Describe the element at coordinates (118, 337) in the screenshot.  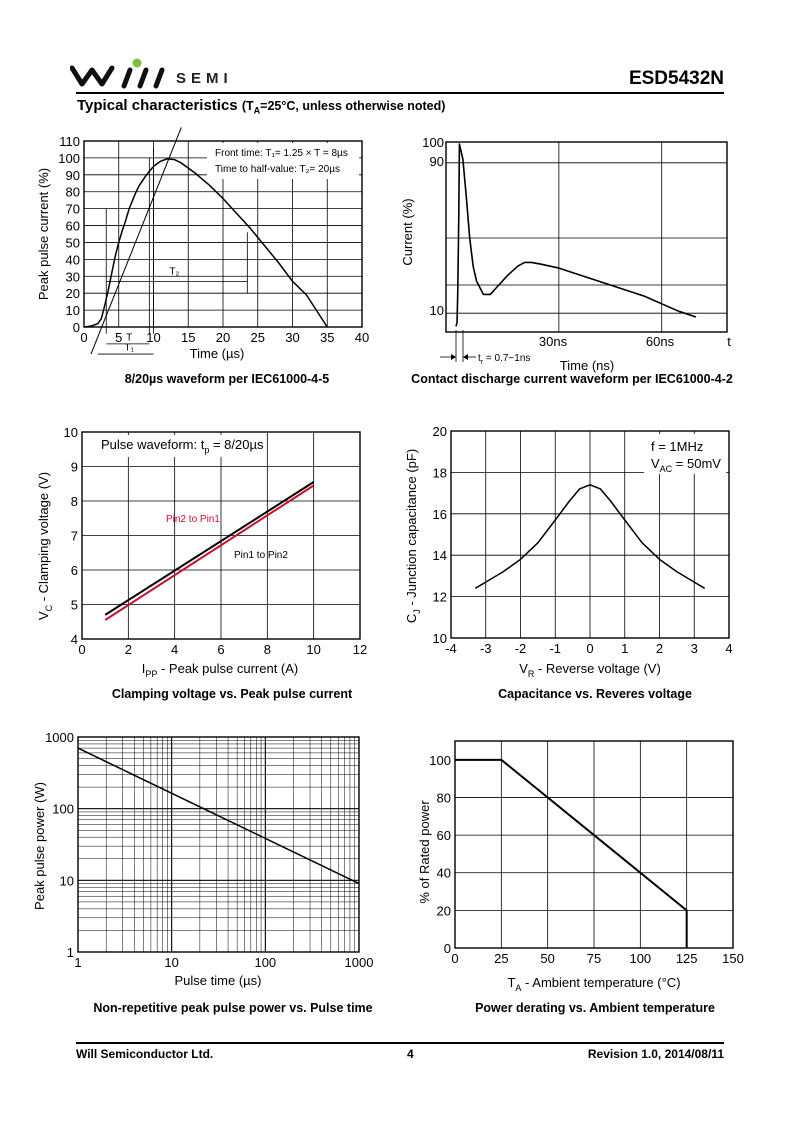
I see `c1-xtick-label: 5` at that location.